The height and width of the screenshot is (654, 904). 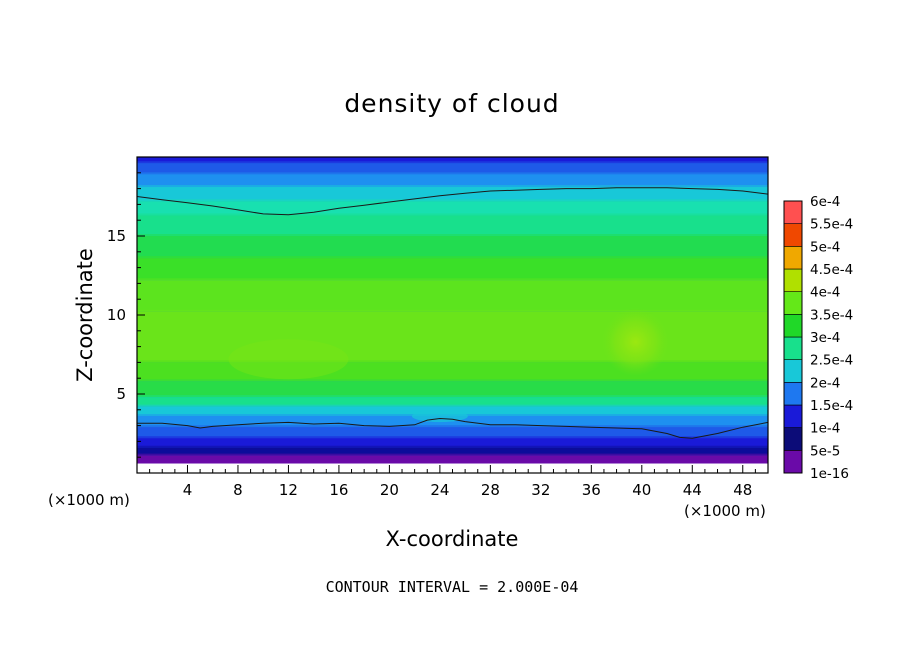 What do you see at coordinates (831, 361) in the screenshot?
I see `colorbar-label: 2.5e-4` at bounding box center [831, 361].